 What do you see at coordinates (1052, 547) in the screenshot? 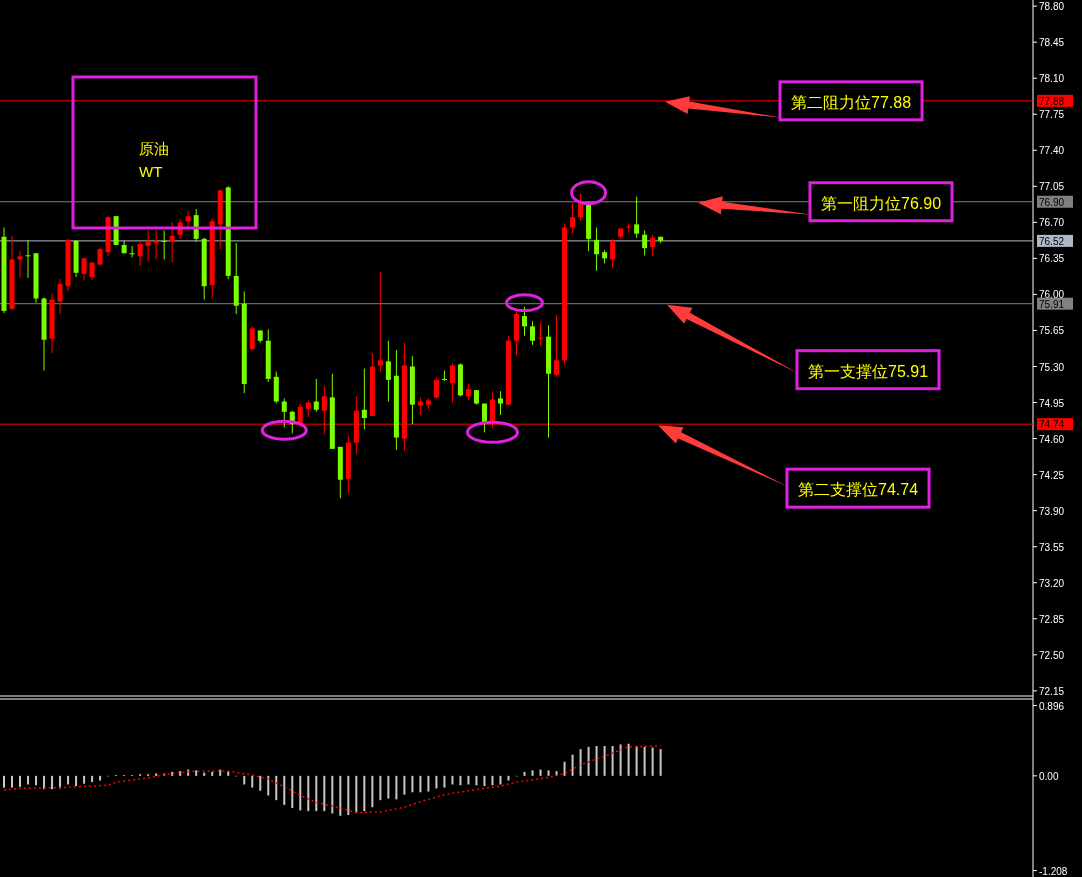
I see `y-tick-label: 73.55` at bounding box center [1052, 547].